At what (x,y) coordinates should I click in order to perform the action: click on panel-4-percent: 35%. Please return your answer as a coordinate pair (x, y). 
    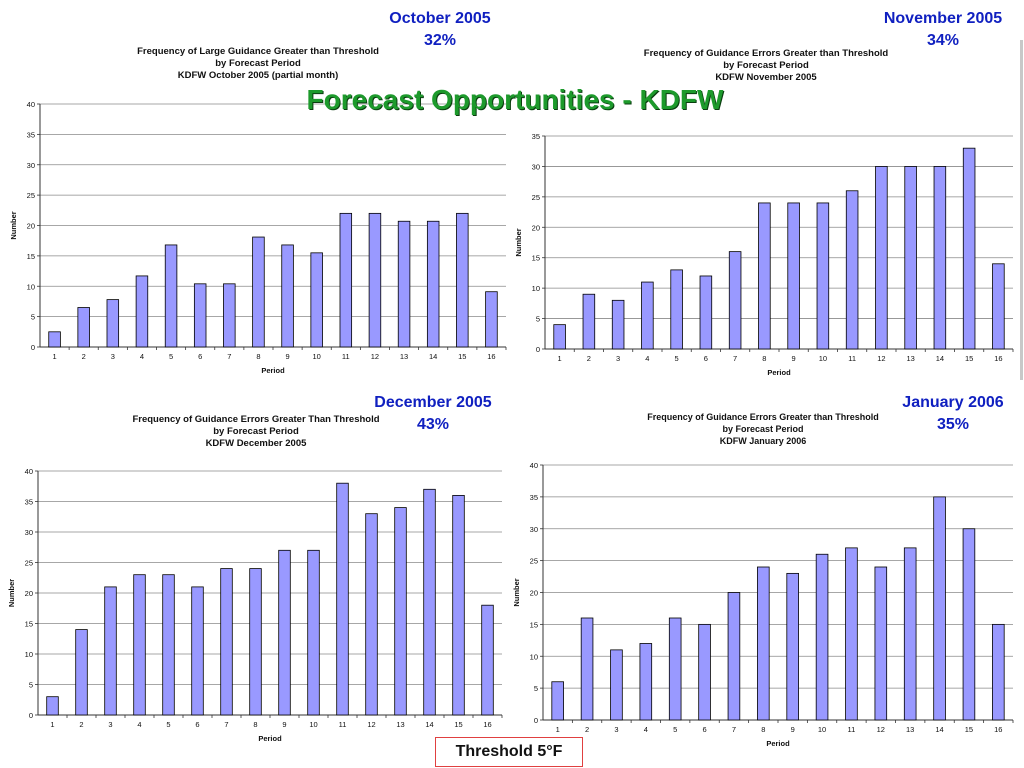
    Looking at the image, I should click on (953, 424).